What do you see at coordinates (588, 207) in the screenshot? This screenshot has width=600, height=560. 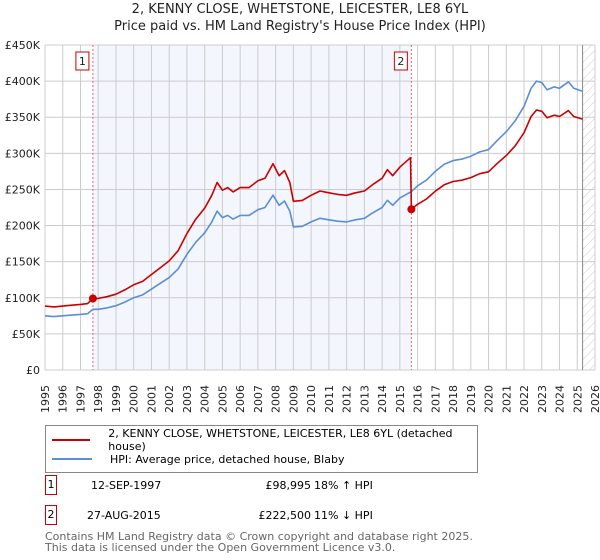 I see `forecast-hatch` at bounding box center [588, 207].